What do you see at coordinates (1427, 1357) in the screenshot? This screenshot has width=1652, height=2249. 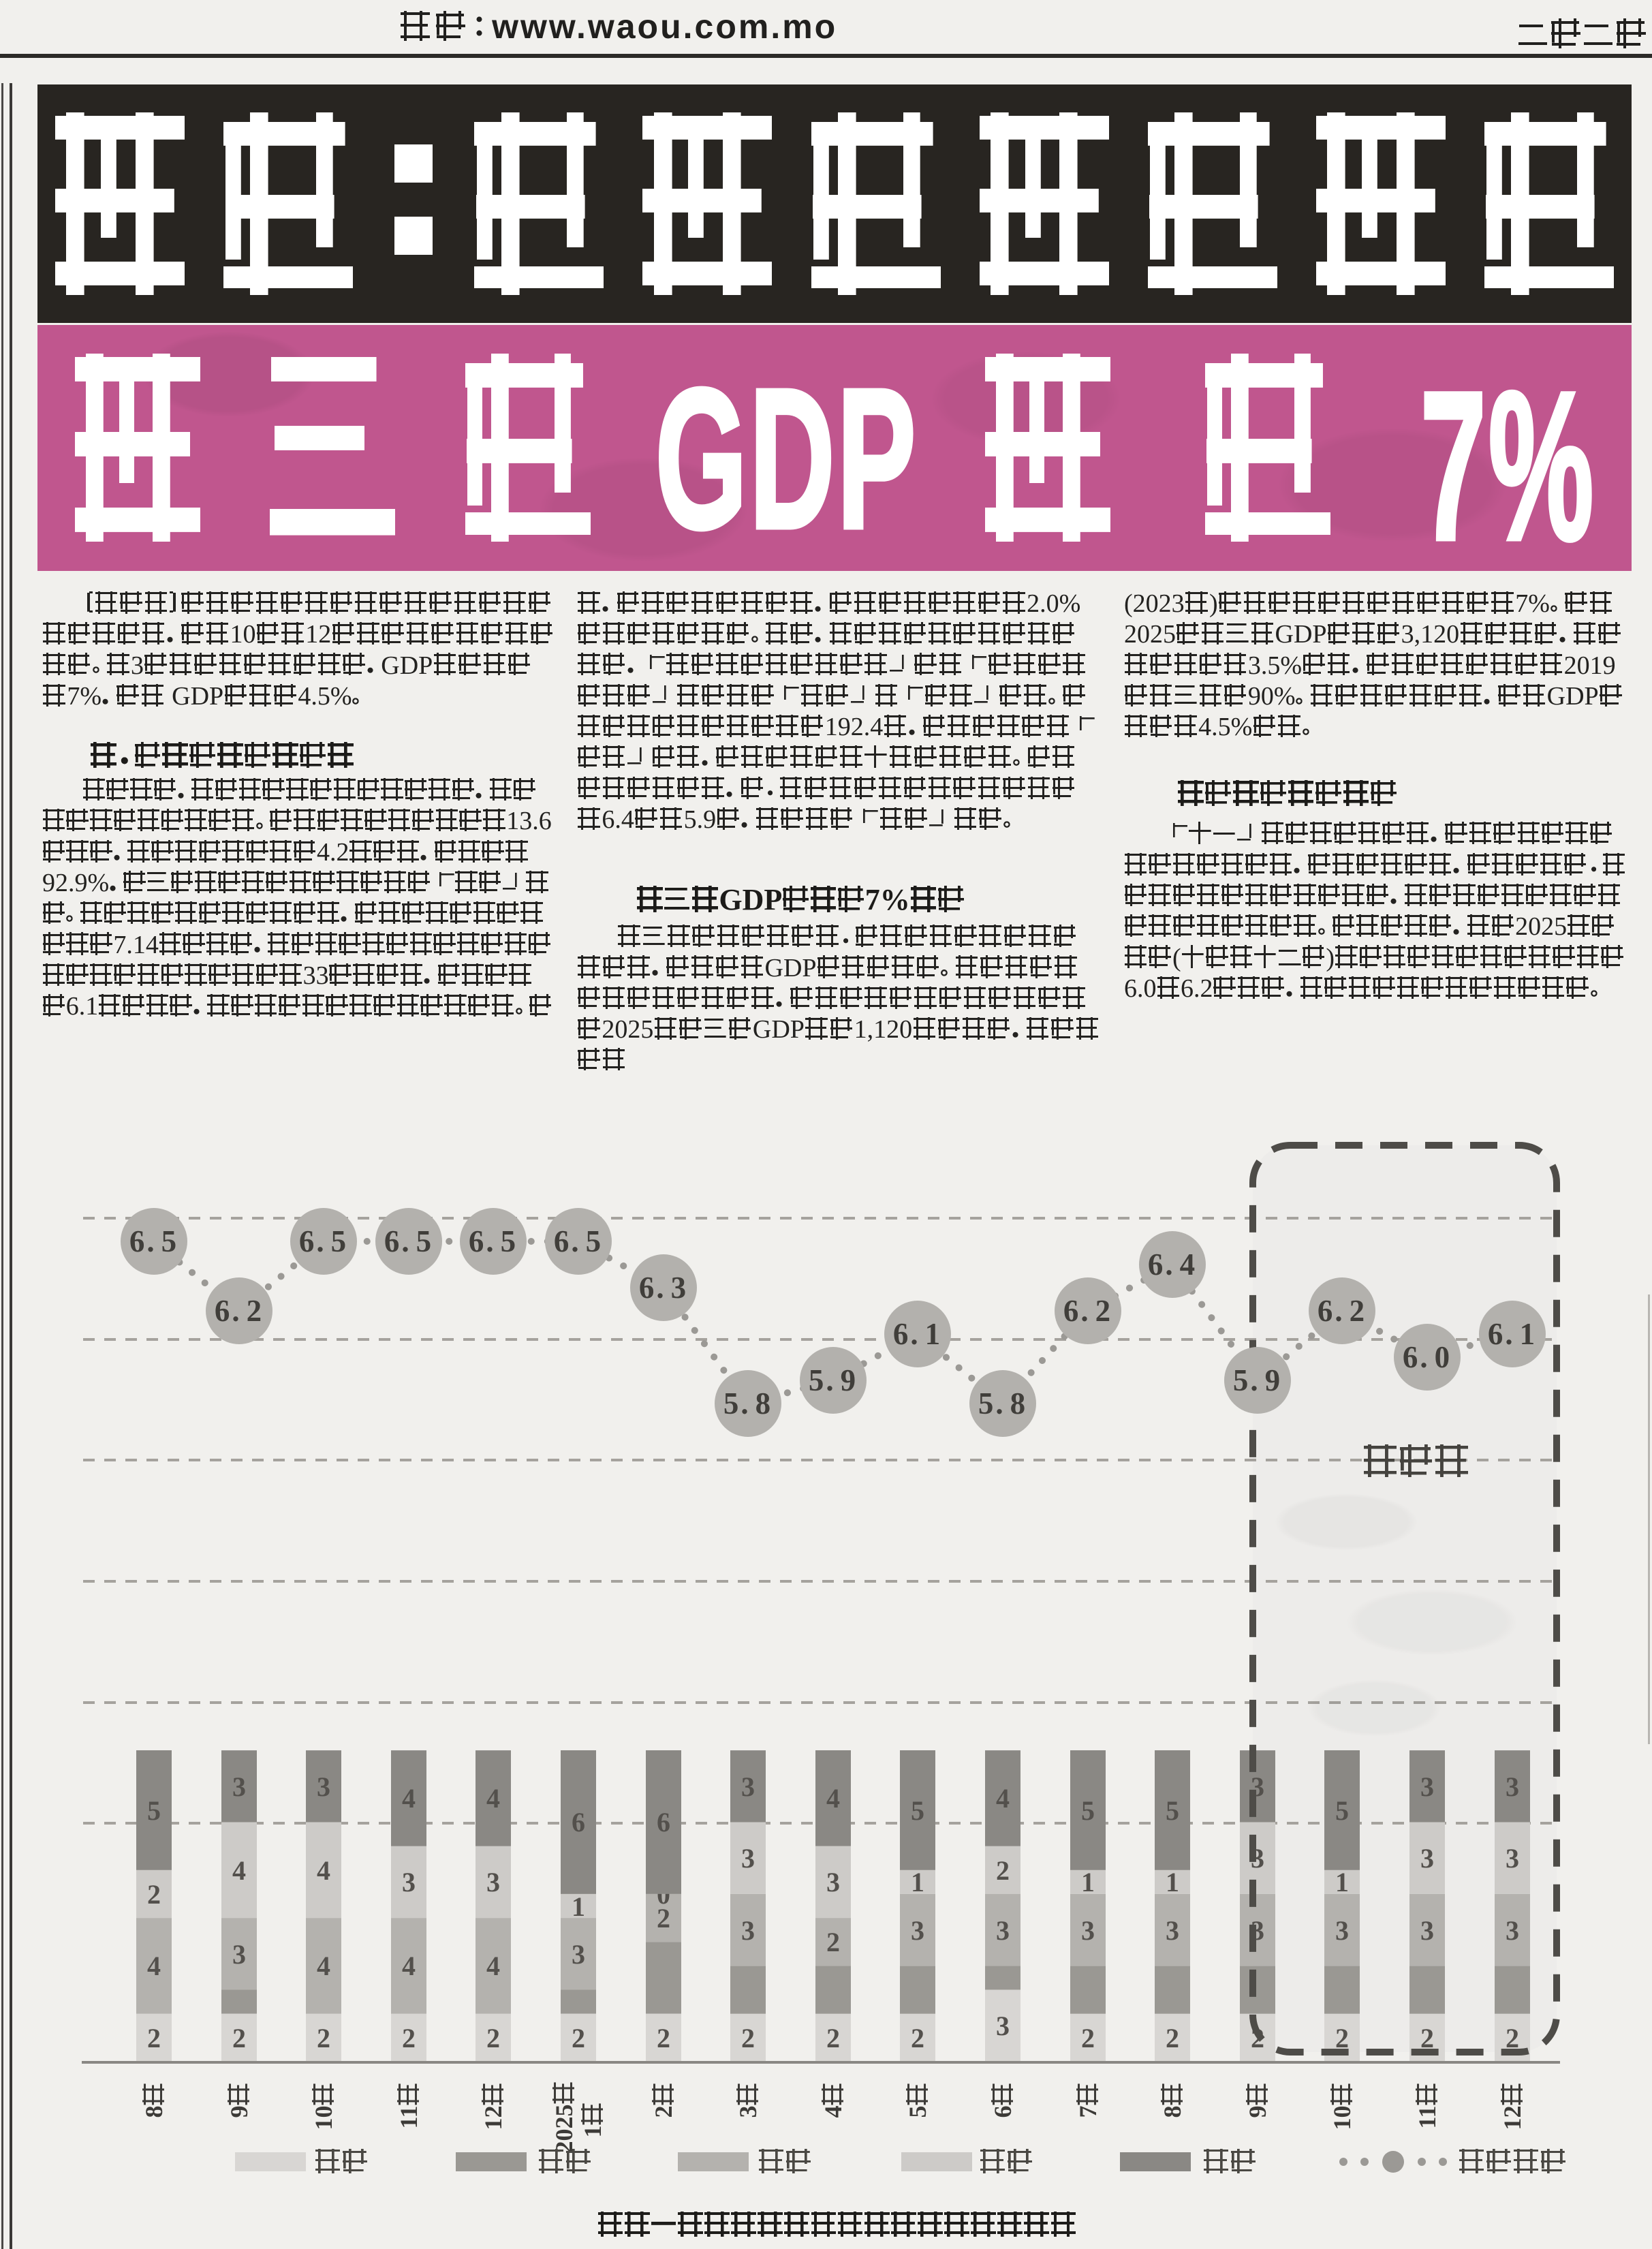 I see `svg-text:6.0: 6. 0` at bounding box center [1427, 1357].